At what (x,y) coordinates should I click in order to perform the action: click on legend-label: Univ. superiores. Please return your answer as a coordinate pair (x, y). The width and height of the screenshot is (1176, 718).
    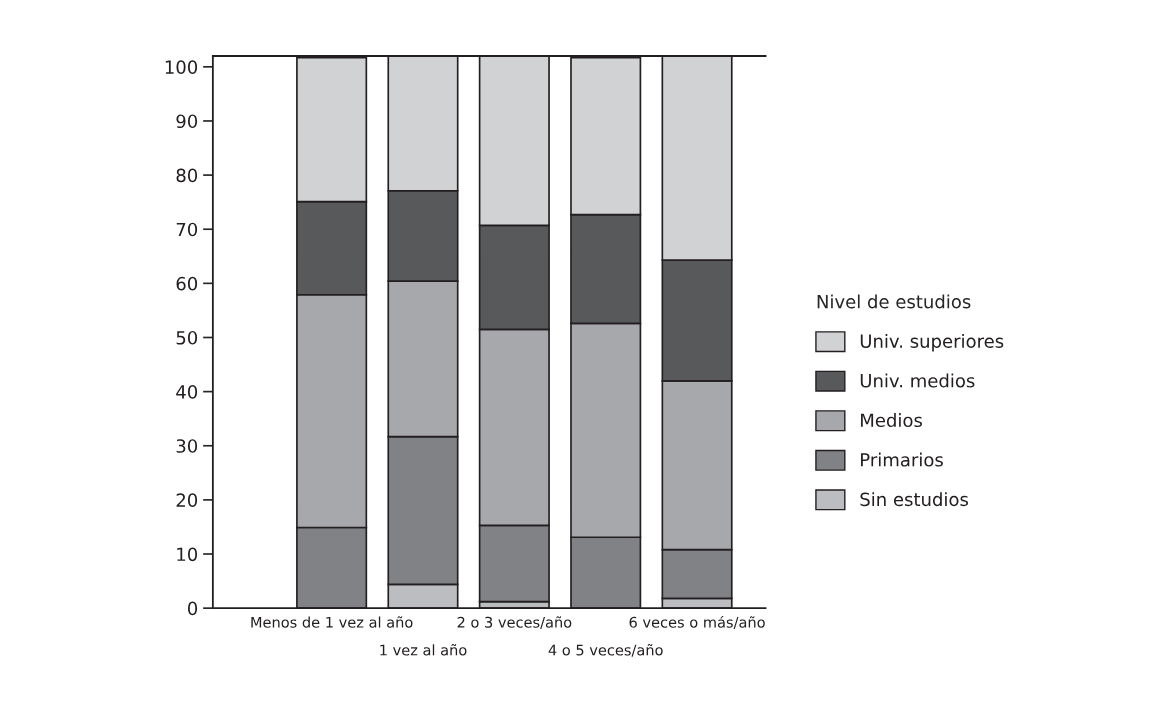
    Looking at the image, I should click on (932, 342).